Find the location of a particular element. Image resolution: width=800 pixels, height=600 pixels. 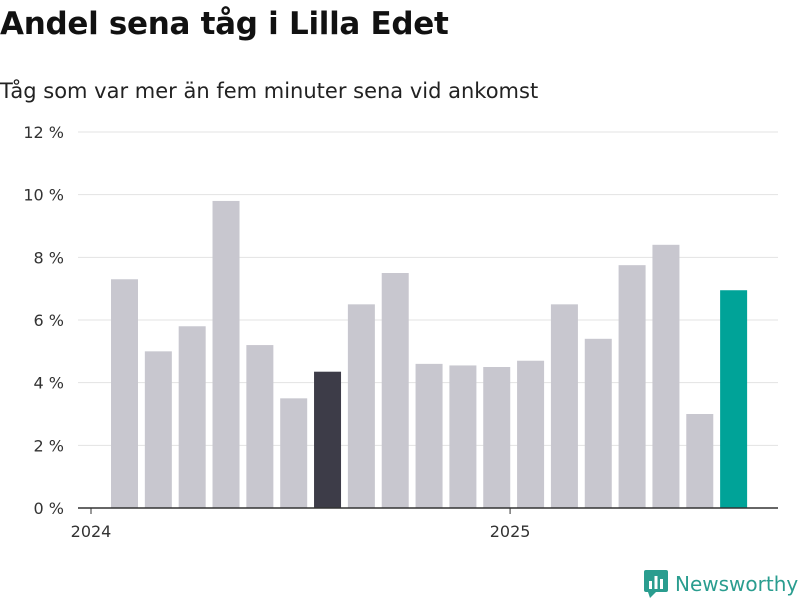

newsworthy-logo-icon is located at coordinates (656, 584).